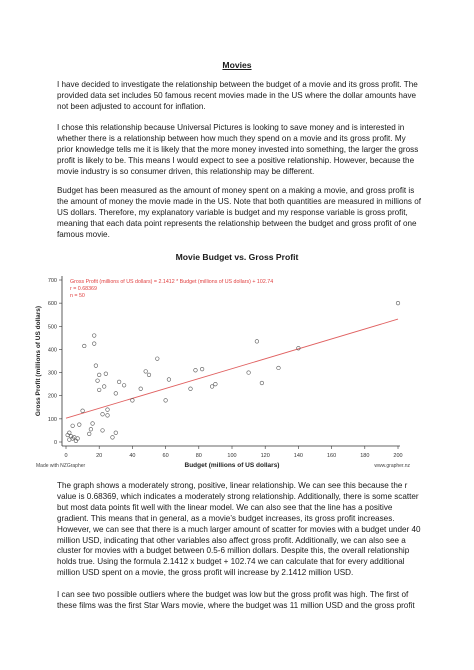  Describe the element at coordinates (52, 304) in the screenshot. I see `y-tick-label: 600` at that location.